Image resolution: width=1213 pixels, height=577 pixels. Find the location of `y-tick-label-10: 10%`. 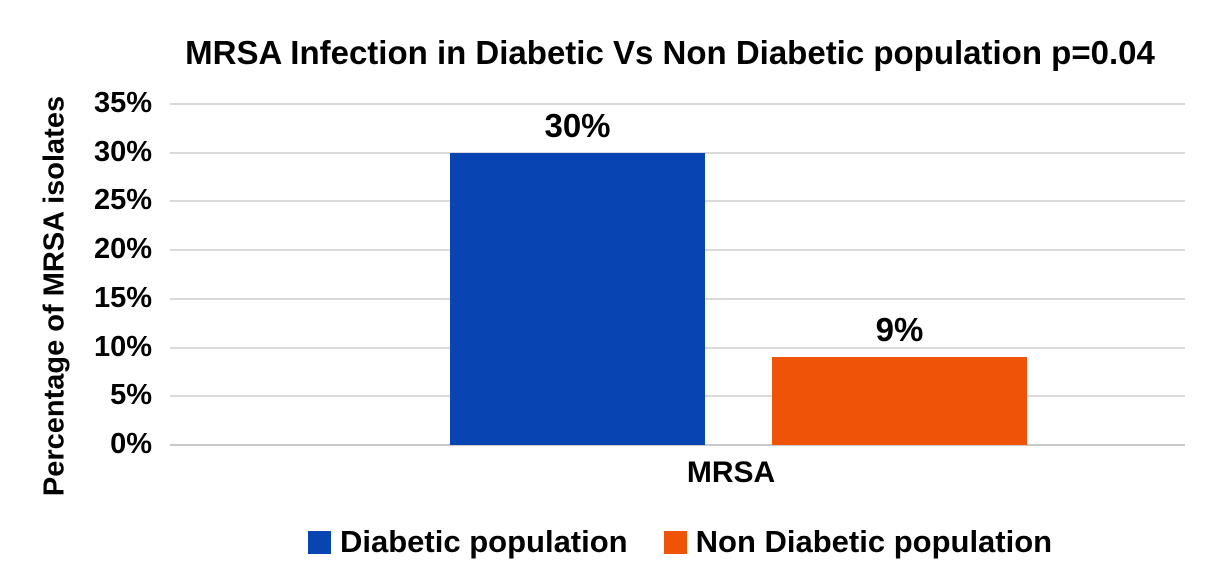

y-tick-label-10: 10% is located at coordinates (122, 346).